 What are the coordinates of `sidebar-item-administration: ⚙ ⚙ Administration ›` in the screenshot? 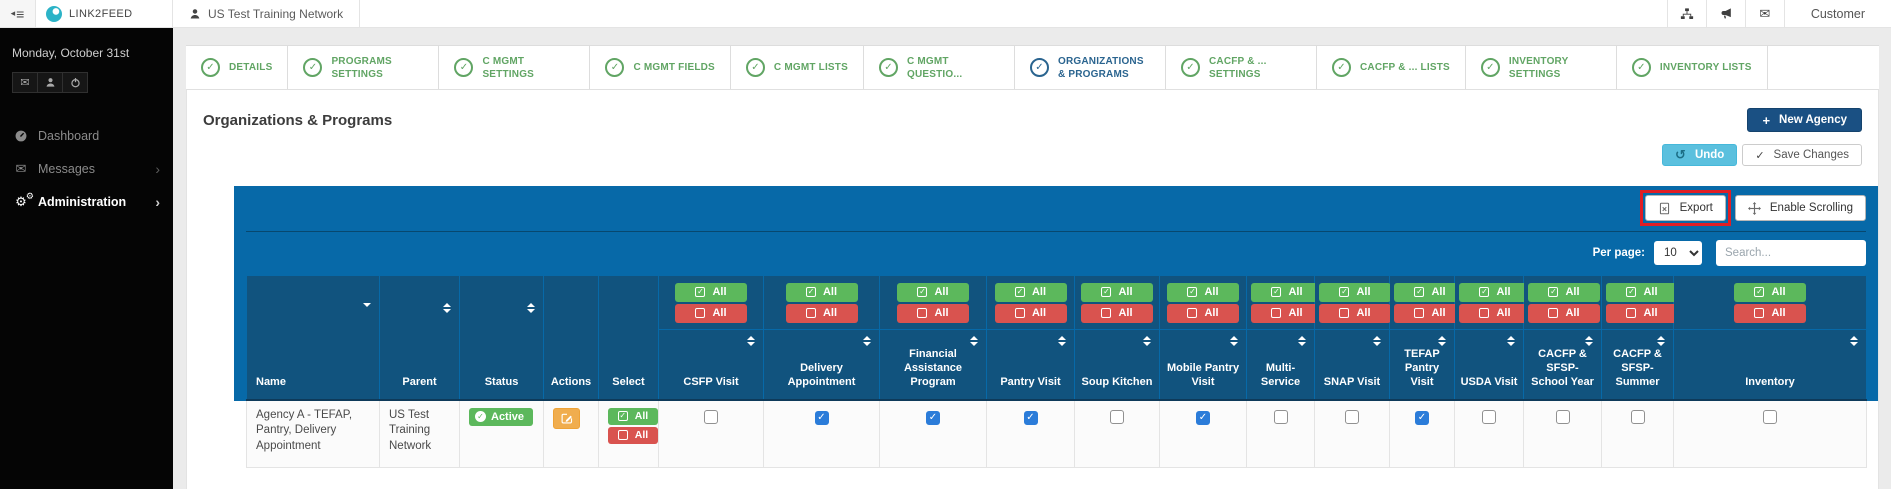 It's located at (86, 201).